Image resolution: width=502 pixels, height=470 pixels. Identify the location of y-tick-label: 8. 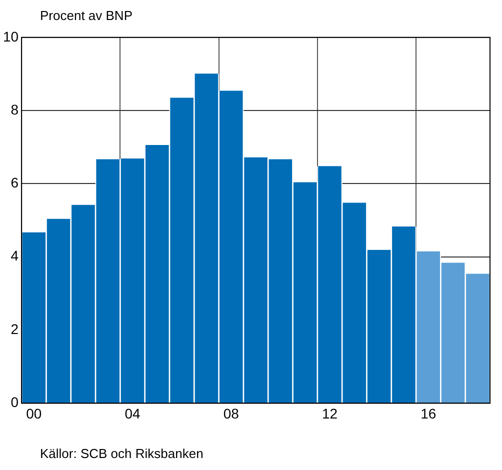
(14, 109).